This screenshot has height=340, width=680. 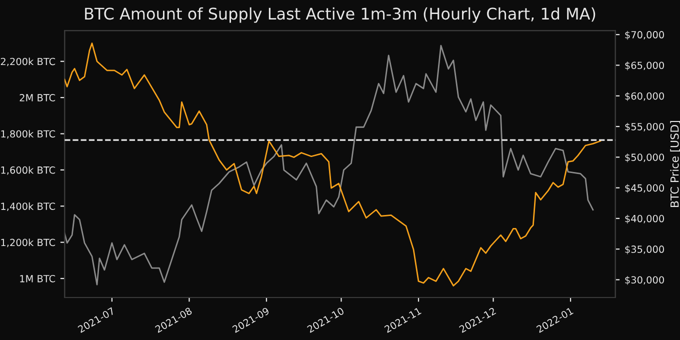 What do you see at coordinates (644, 249) in the screenshot?
I see `y2-tick-label: $35,000` at bounding box center [644, 249].